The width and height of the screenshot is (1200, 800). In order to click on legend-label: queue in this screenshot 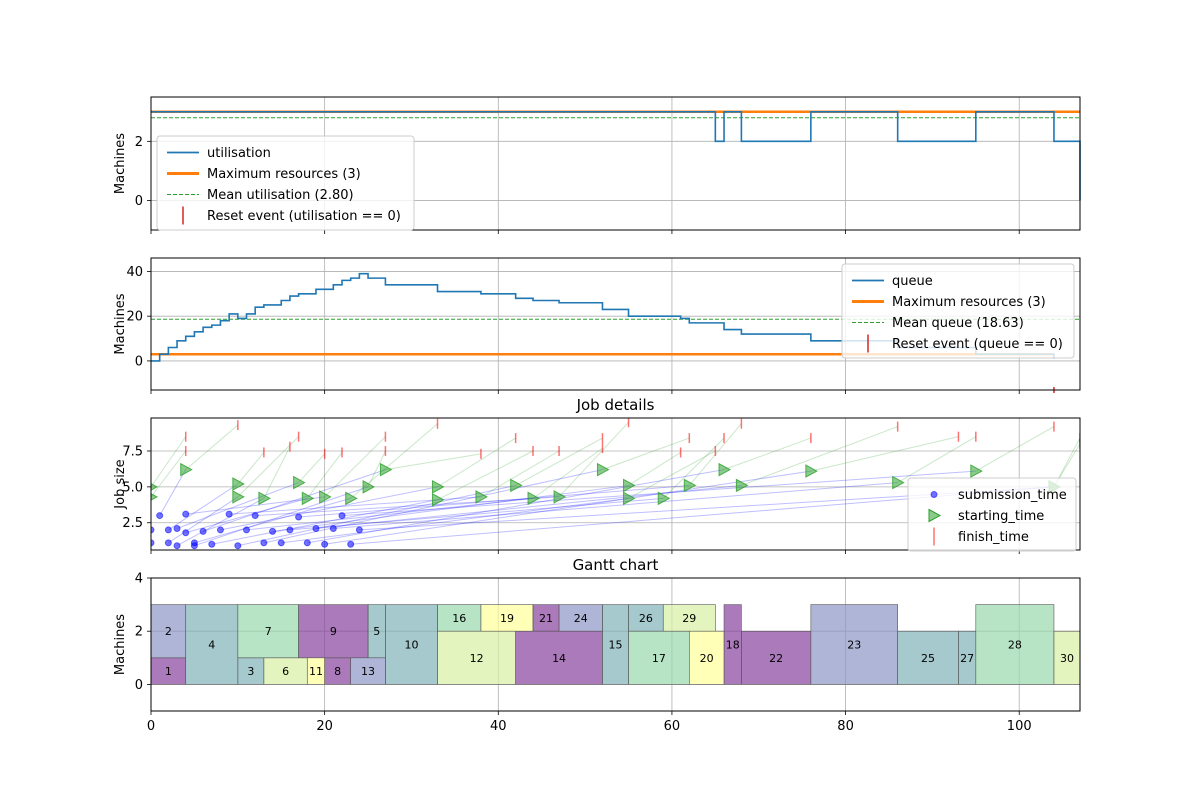, I will do `click(912, 281)`.